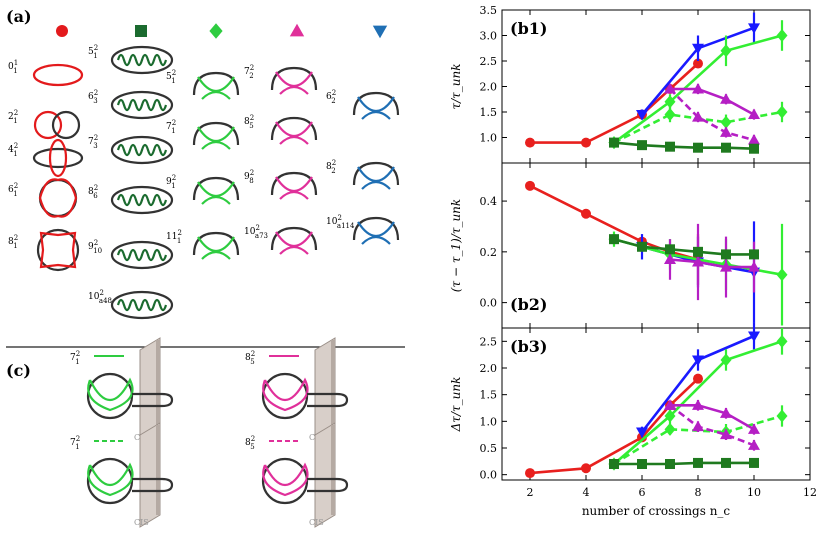  What do you see at coordinates (58, 198) in the screenshot?
I see `knot-glyph-c0-r3` at bounding box center [58, 198].